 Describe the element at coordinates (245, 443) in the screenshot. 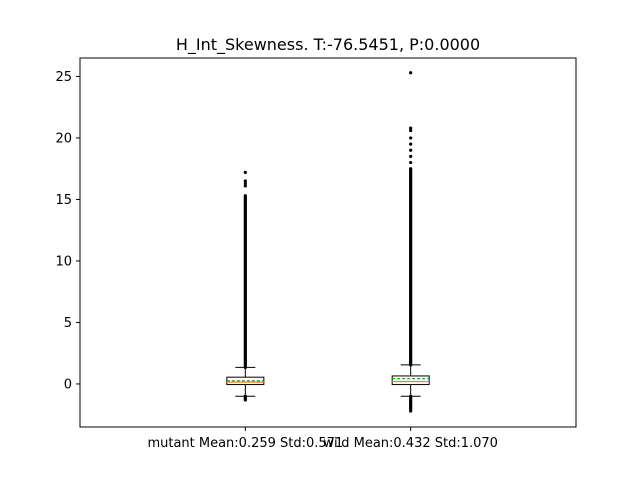

I see `x-tick-label: mutant Mean:0.259 Std:0.571` at that location.